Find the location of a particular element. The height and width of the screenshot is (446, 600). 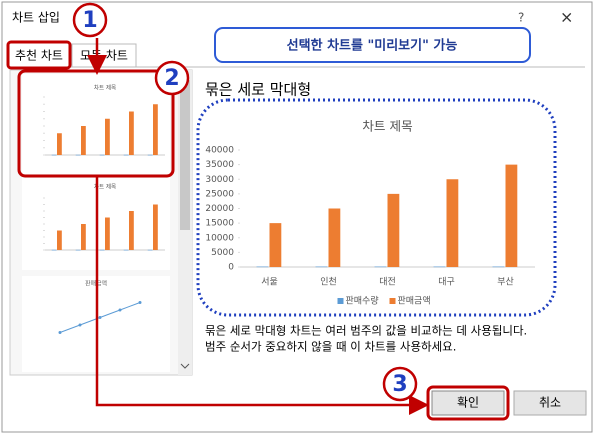

badge-number: 3 is located at coordinates (399, 384).